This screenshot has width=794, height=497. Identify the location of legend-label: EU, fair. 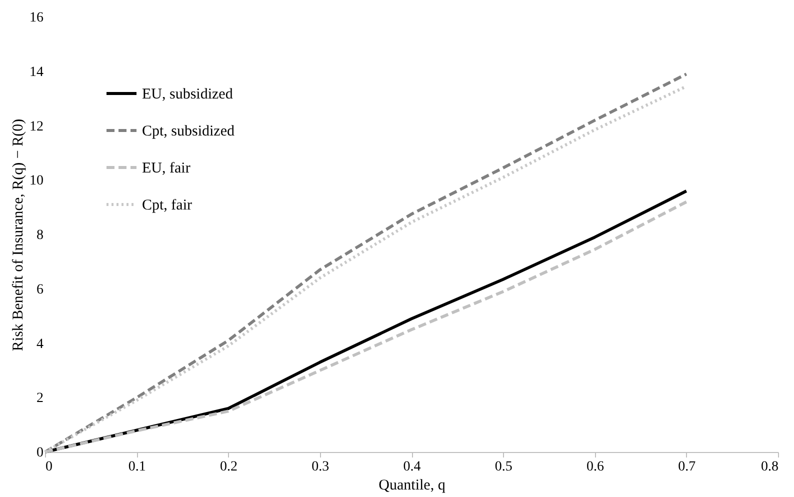
(166, 168).